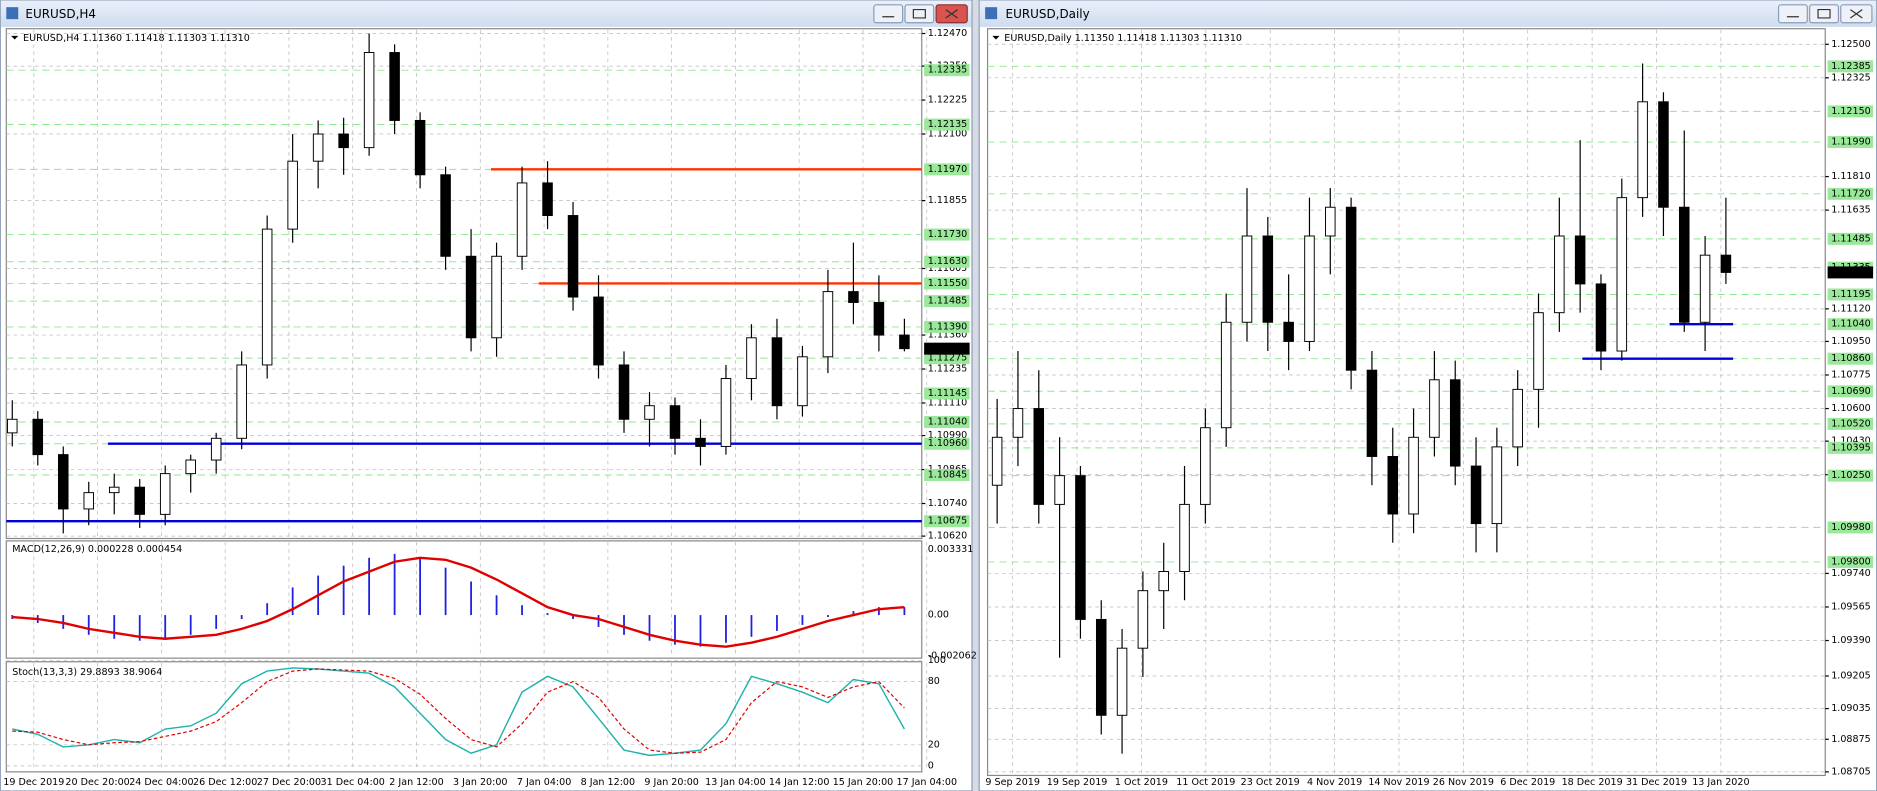 This screenshot has height=791, width=1877. Describe the element at coordinates (97, 782) in the screenshot. I see `time-label: 20 Dec 20:00` at that location.